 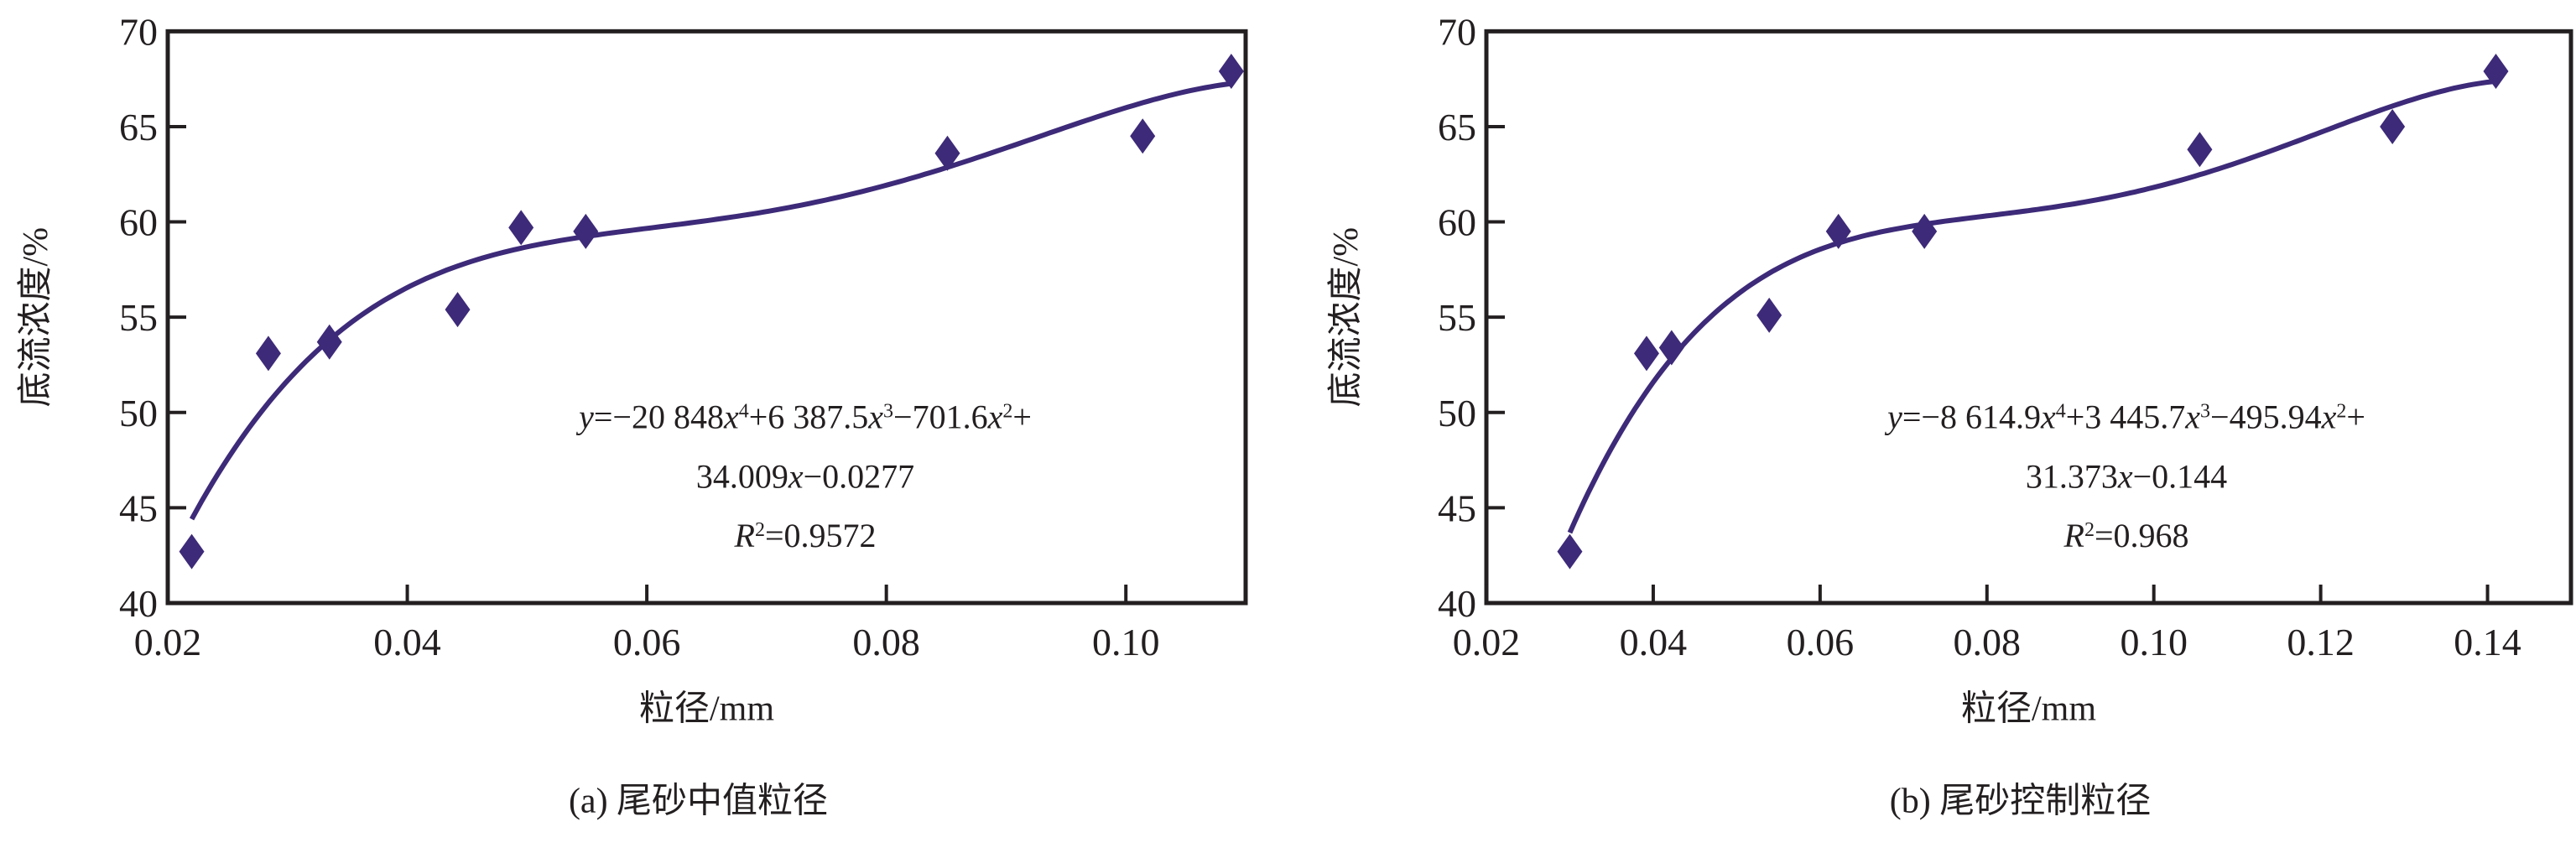 What do you see at coordinates (821, 536) in the screenshot?
I see `equation-segment: =0.9572` at bounding box center [821, 536].